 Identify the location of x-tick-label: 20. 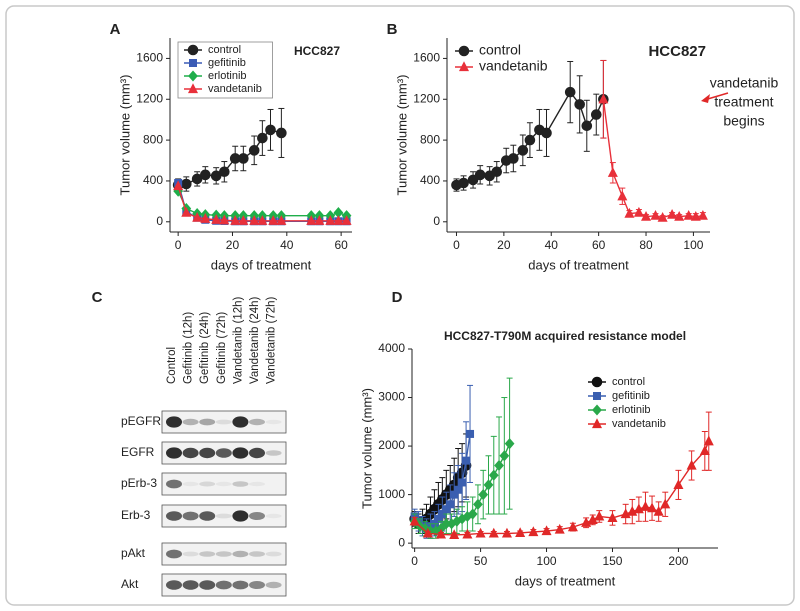
(233, 245).